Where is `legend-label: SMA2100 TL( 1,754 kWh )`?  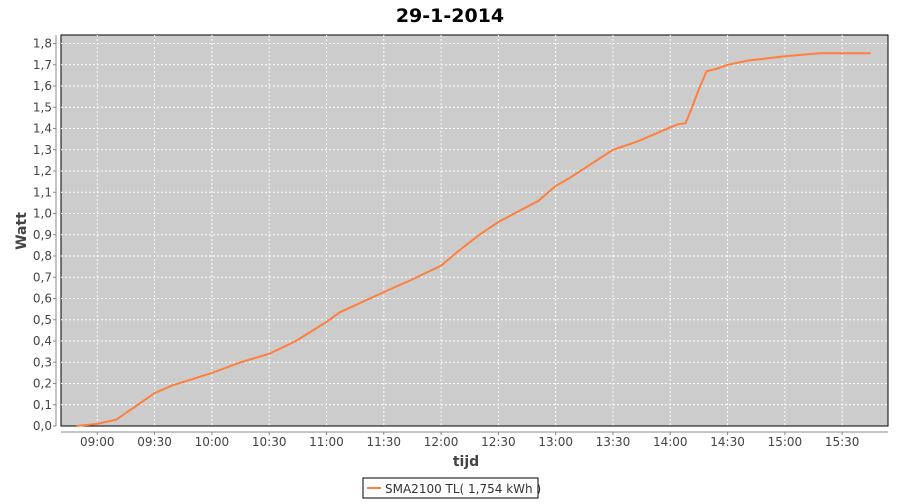
legend-label: SMA2100 TL( 1,754 kWh ) is located at coordinates (463, 489).